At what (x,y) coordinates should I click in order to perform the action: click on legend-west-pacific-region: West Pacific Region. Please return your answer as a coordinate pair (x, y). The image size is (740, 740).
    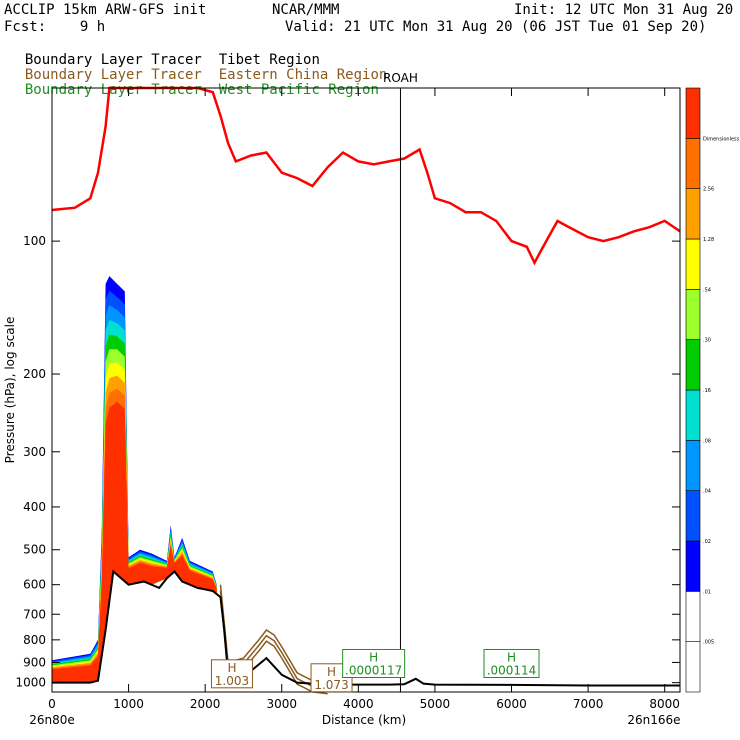
    Looking at the image, I should click on (298, 90).